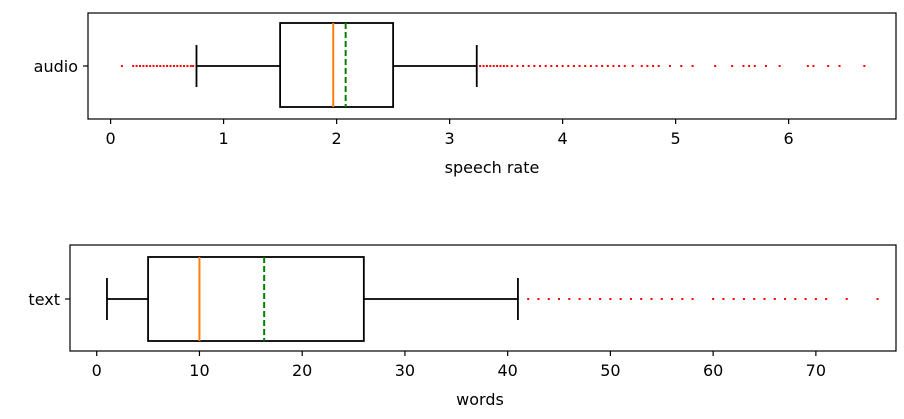 The image size is (904, 419). Describe the element at coordinates (816, 370) in the screenshot. I see `x-tick-label: 70` at that location.